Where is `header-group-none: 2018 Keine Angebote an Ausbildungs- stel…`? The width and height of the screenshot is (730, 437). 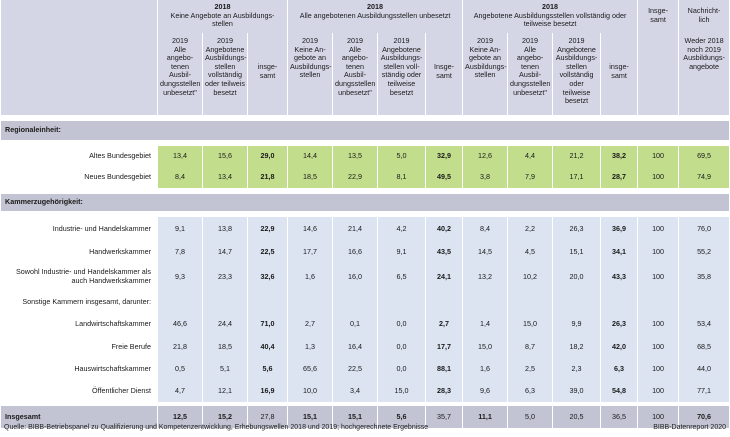
header-group-none: 2018 Keine Angebote an Ausbildungs- stel… is located at coordinates (223, 16).